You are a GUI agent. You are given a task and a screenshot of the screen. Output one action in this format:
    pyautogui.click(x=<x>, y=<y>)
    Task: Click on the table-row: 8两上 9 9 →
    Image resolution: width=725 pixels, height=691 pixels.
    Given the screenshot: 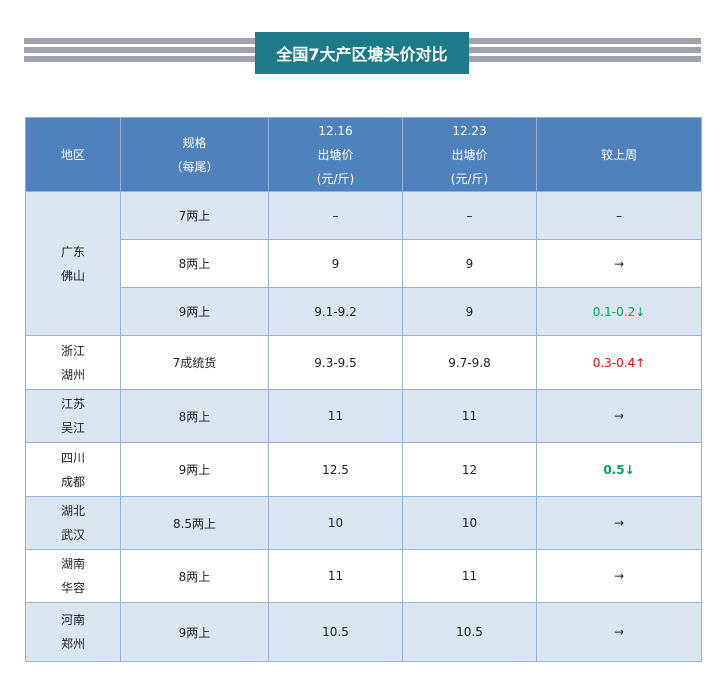 What is the action you would take?
    pyautogui.click(x=363, y=263)
    